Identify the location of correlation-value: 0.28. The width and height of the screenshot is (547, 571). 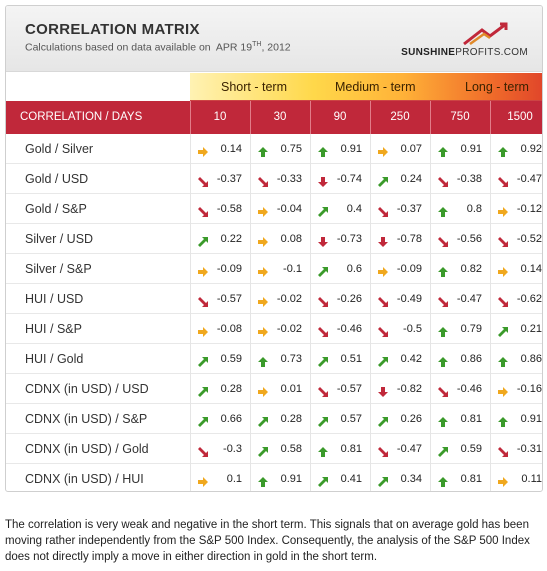
(231, 389).